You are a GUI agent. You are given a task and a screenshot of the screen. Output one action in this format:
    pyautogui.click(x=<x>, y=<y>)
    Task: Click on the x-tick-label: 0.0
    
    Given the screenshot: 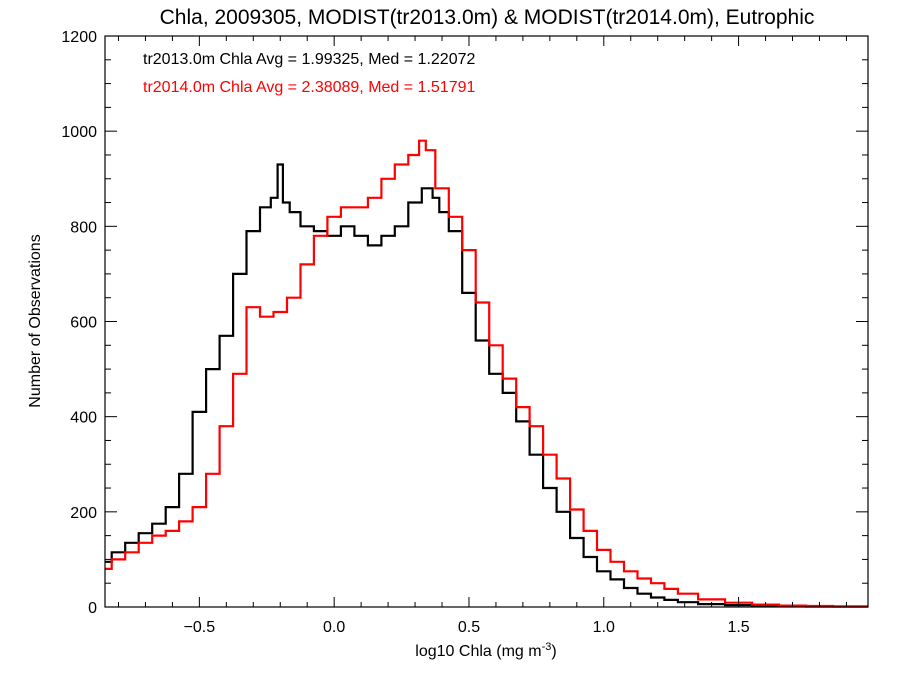 What is the action you would take?
    pyautogui.click(x=334, y=627)
    